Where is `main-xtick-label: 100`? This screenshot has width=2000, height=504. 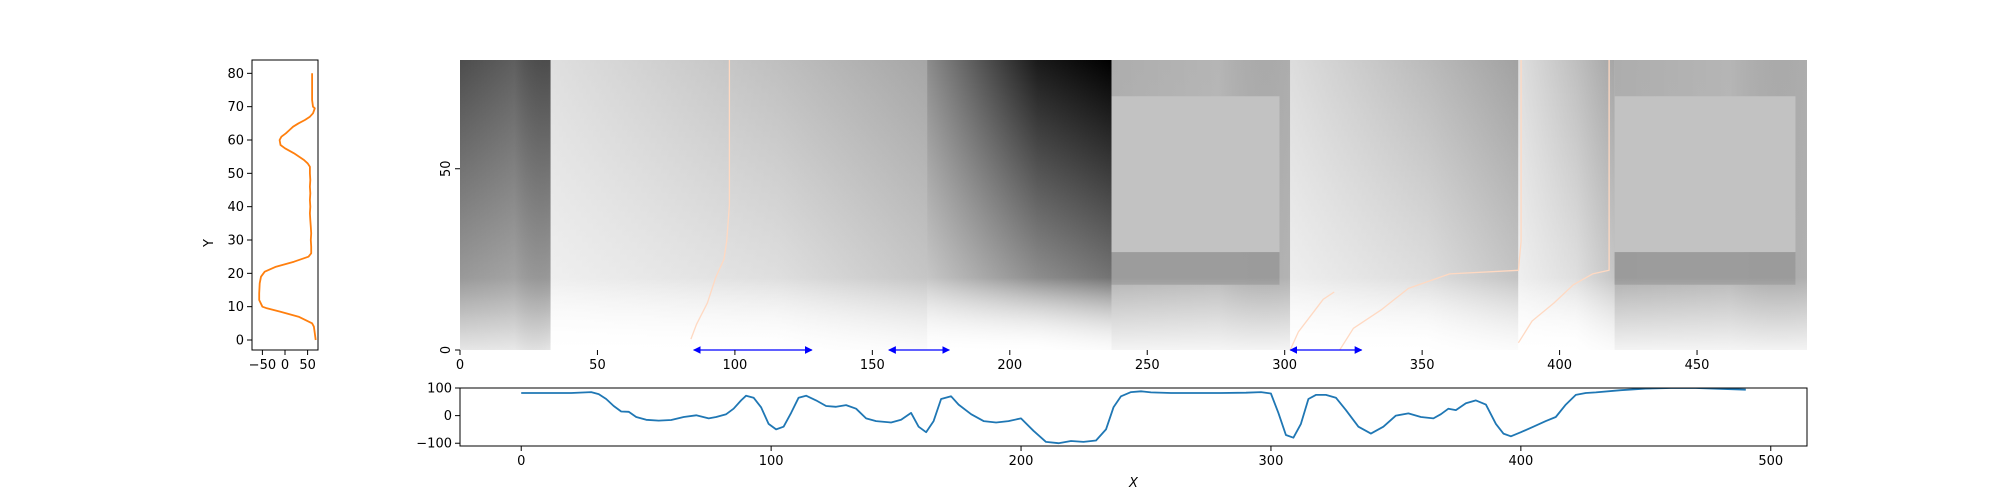
main-xtick-label: 100 is located at coordinates (734, 365).